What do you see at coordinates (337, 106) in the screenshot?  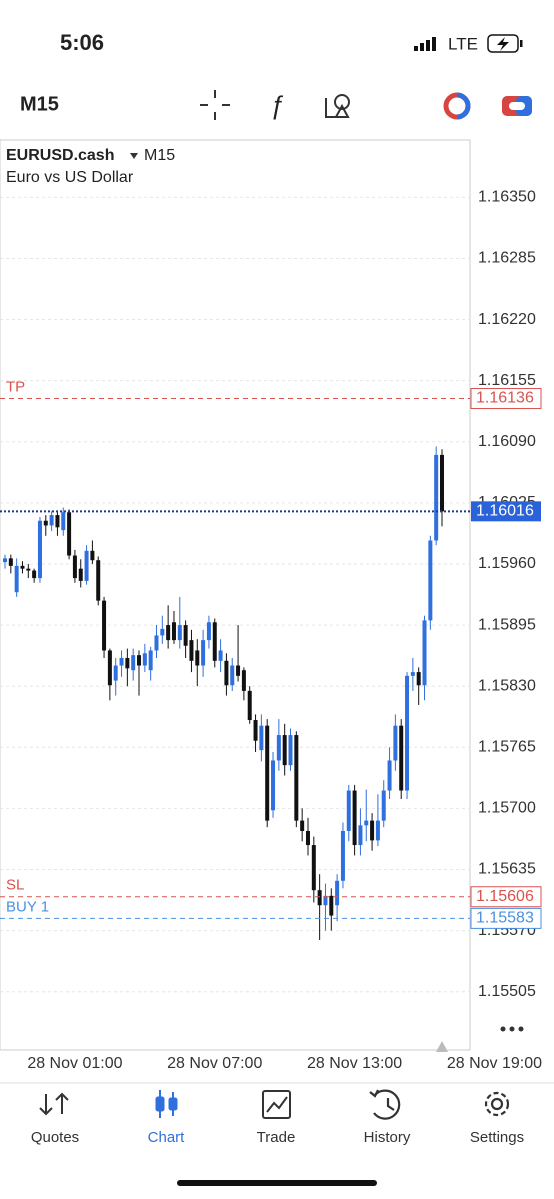 I see `objects-button` at bounding box center [337, 106].